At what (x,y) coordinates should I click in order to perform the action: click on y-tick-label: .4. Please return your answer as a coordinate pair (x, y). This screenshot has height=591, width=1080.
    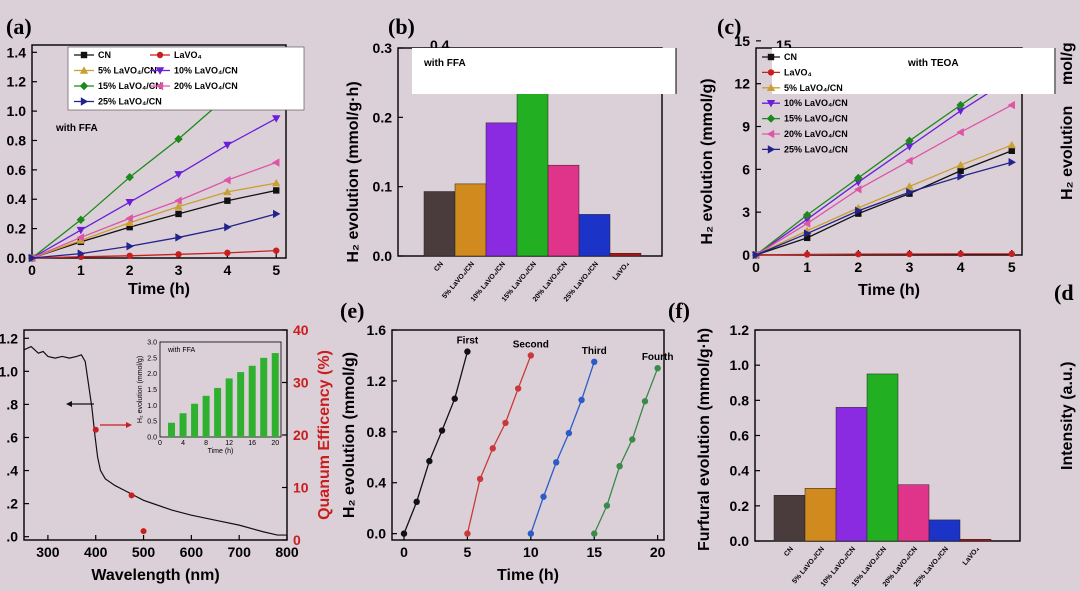
    Looking at the image, I should click on (12, 471).